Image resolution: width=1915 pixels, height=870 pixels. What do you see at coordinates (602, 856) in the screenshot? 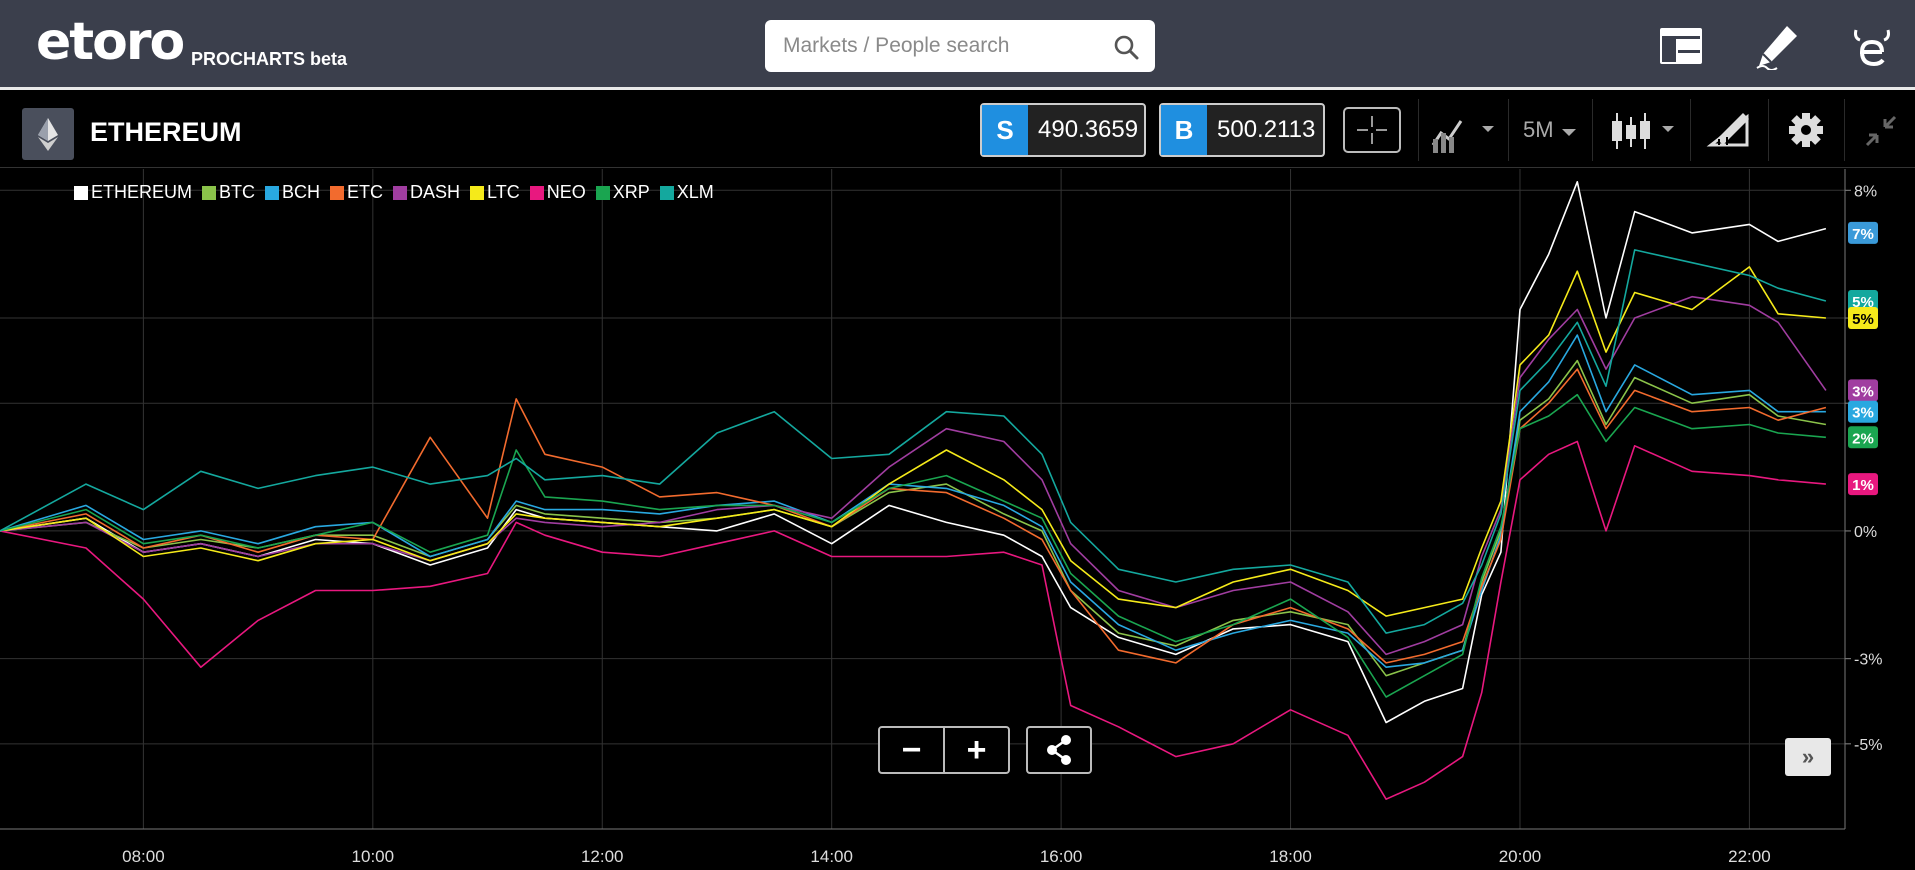
I see `x-tick-label: 12:00` at bounding box center [602, 856].